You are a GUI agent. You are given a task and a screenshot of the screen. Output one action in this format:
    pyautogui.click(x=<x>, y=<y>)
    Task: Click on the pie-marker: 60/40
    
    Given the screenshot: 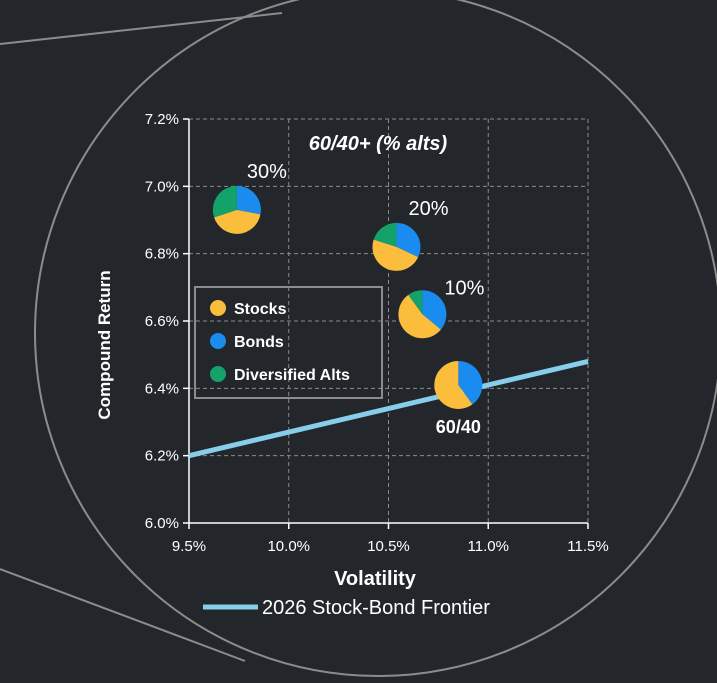 What is the action you would take?
    pyautogui.click(x=458, y=398)
    